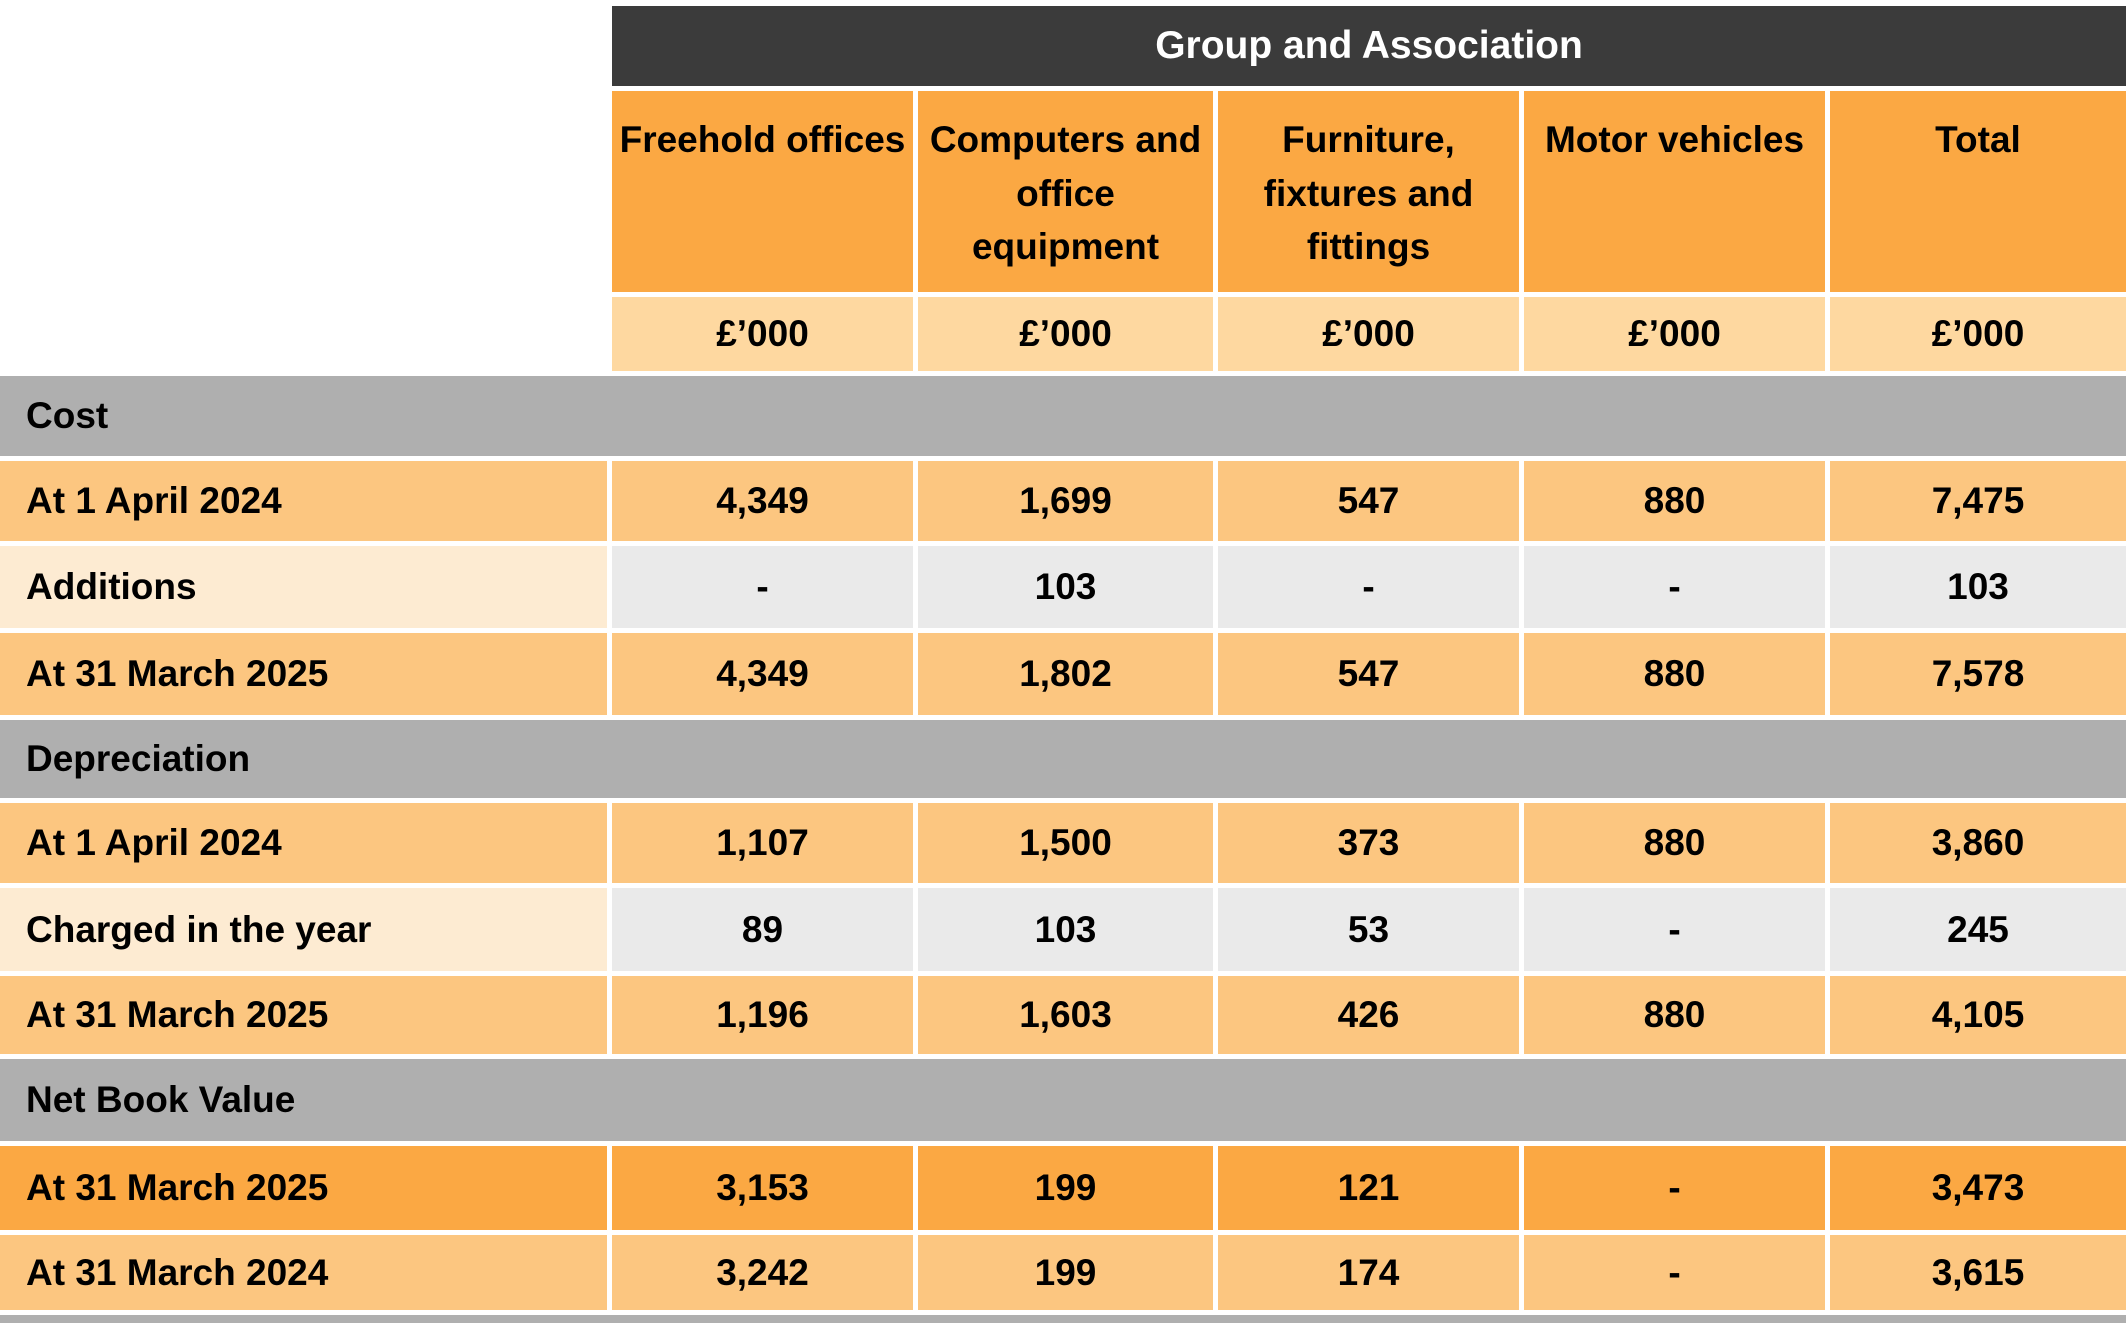  What do you see at coordinates (1368, 1015) in the screenshot?
I see `value-cell: 426` at bounding box center [1368, 1015].